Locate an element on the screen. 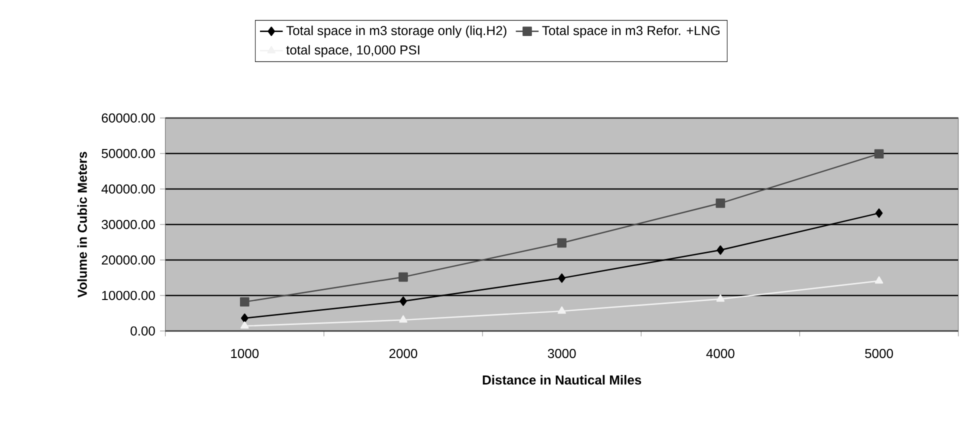  y-axis-title: Volume in Cubic Meters is located at coordinates (82, 225).